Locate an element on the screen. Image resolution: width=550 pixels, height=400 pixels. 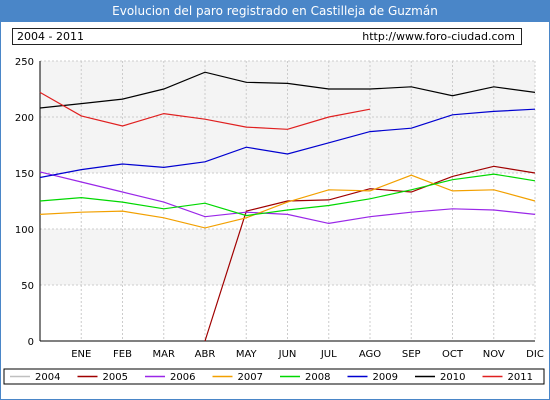
x-tick-label: AGO is located at coordinates (370, 354).